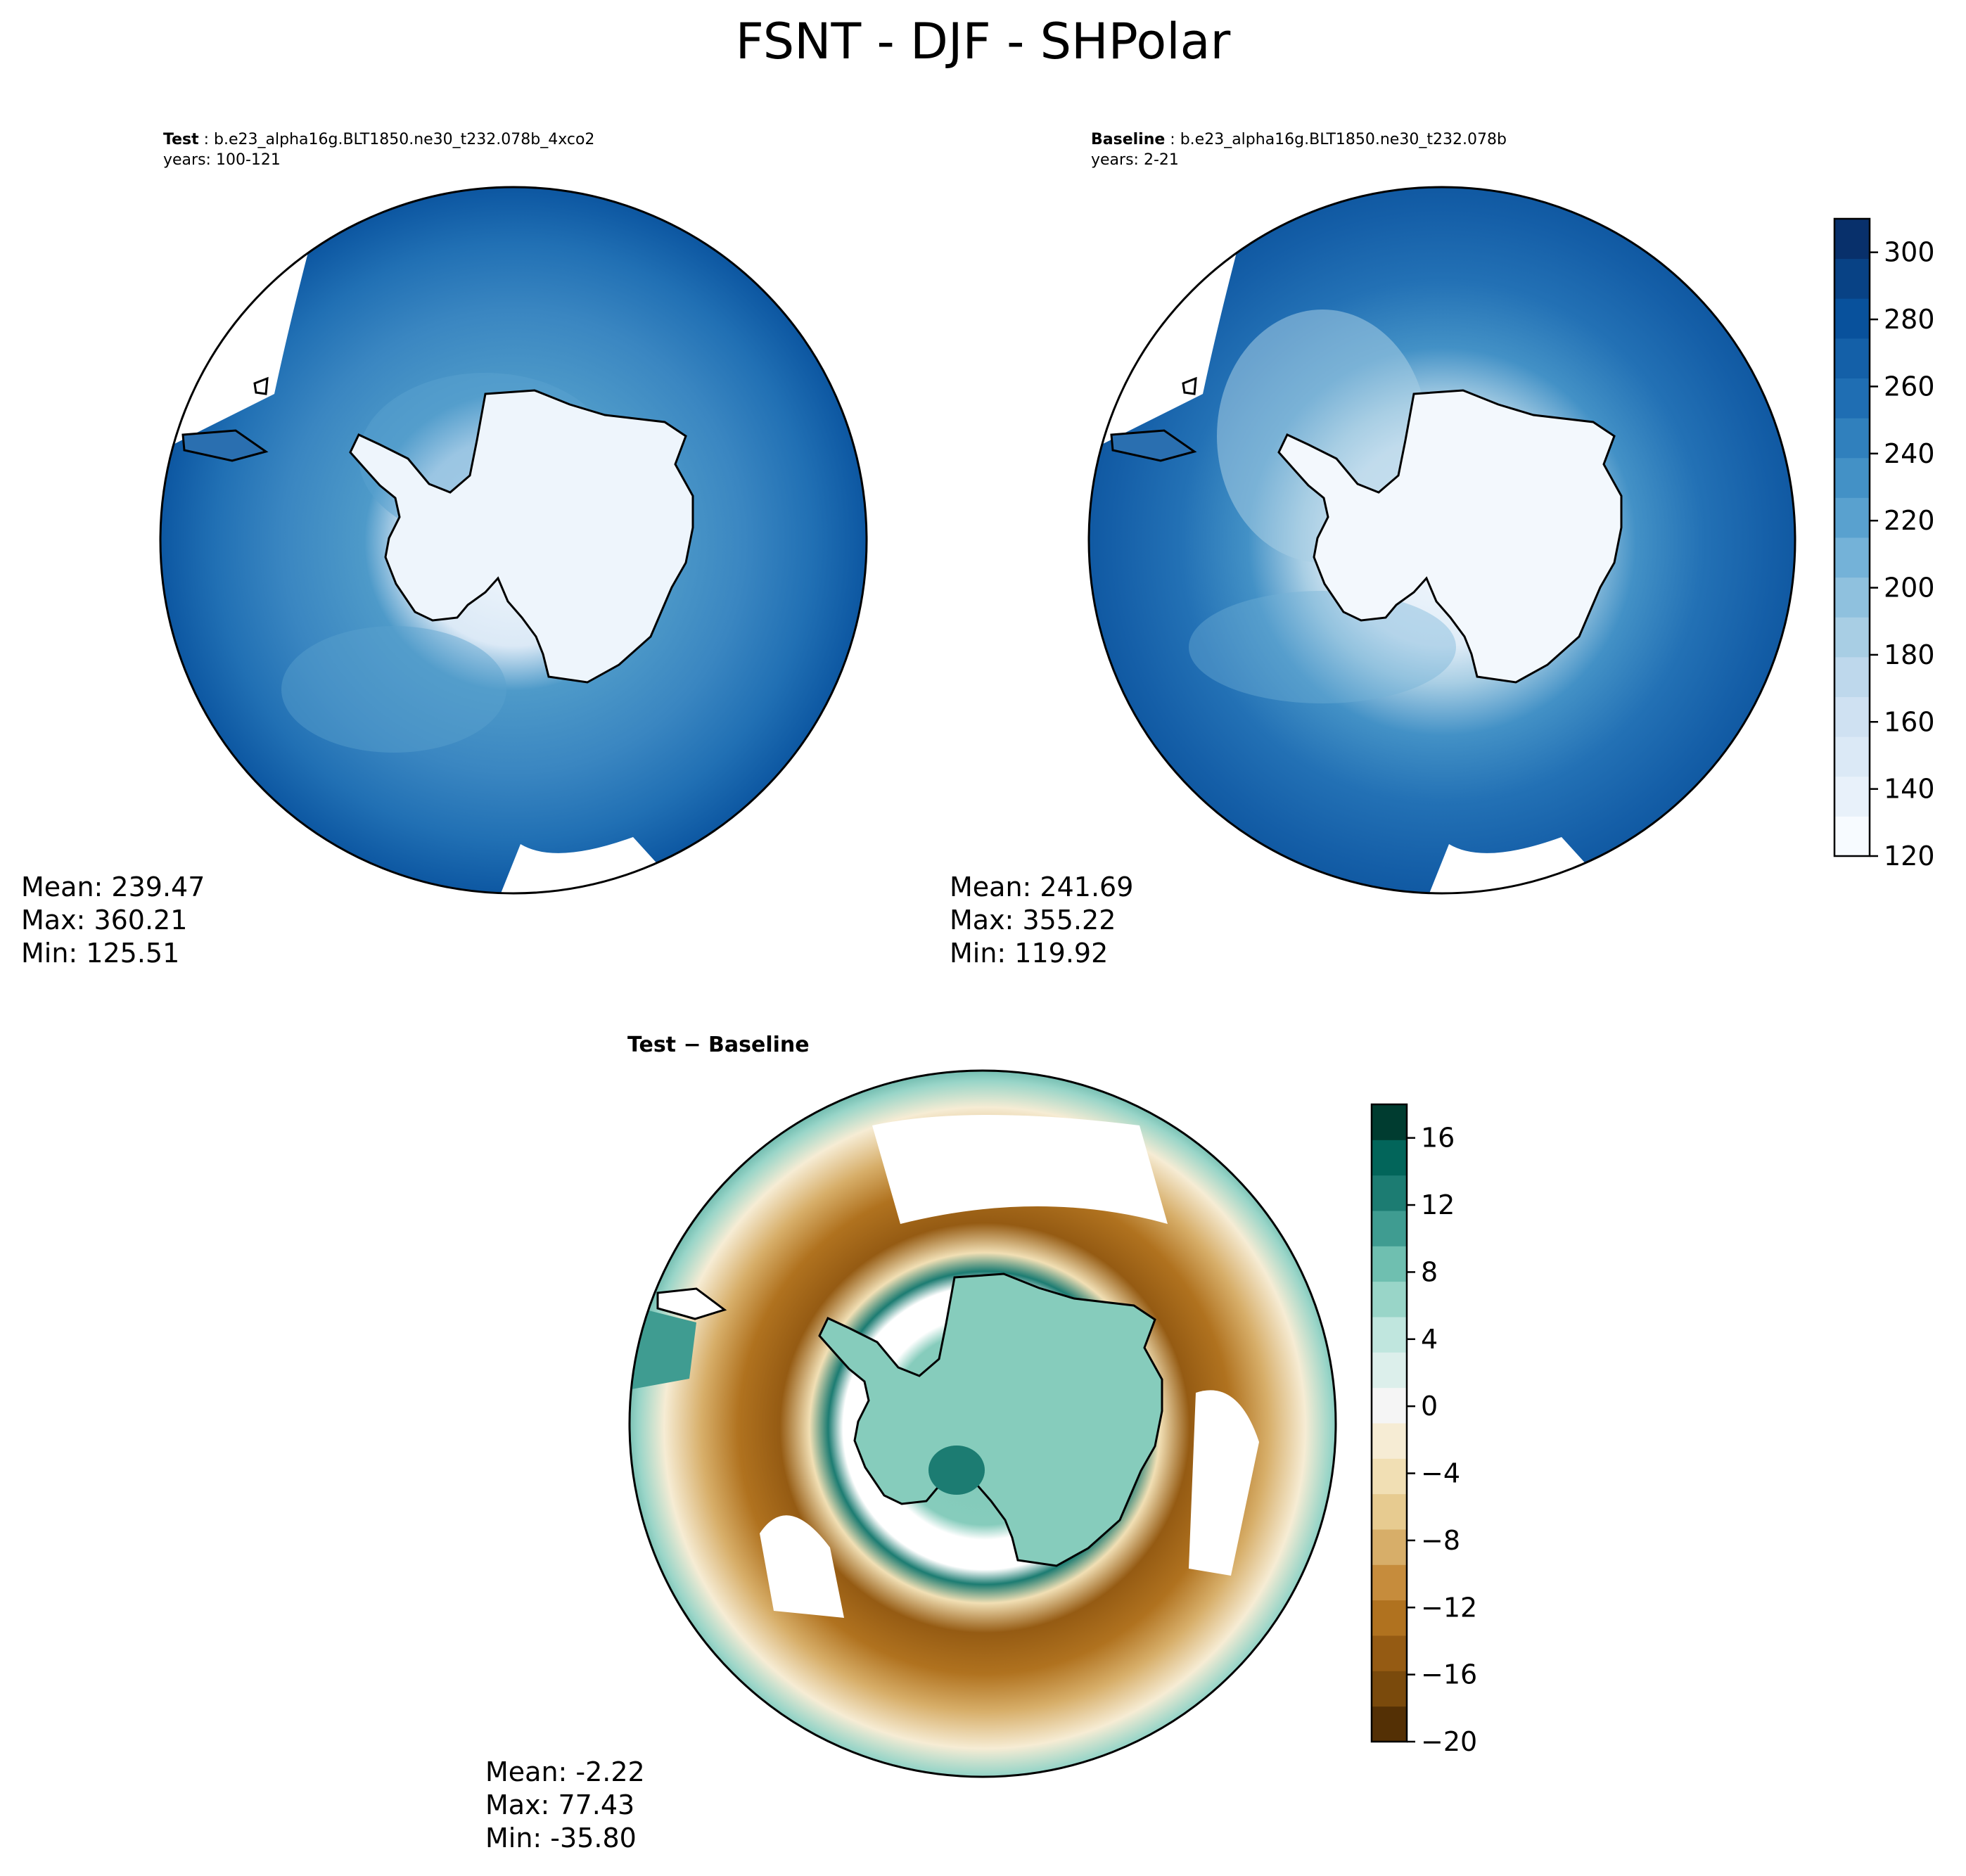  I want to click on colorbar-diff-tick-label: 12, so click(1438, 1204).